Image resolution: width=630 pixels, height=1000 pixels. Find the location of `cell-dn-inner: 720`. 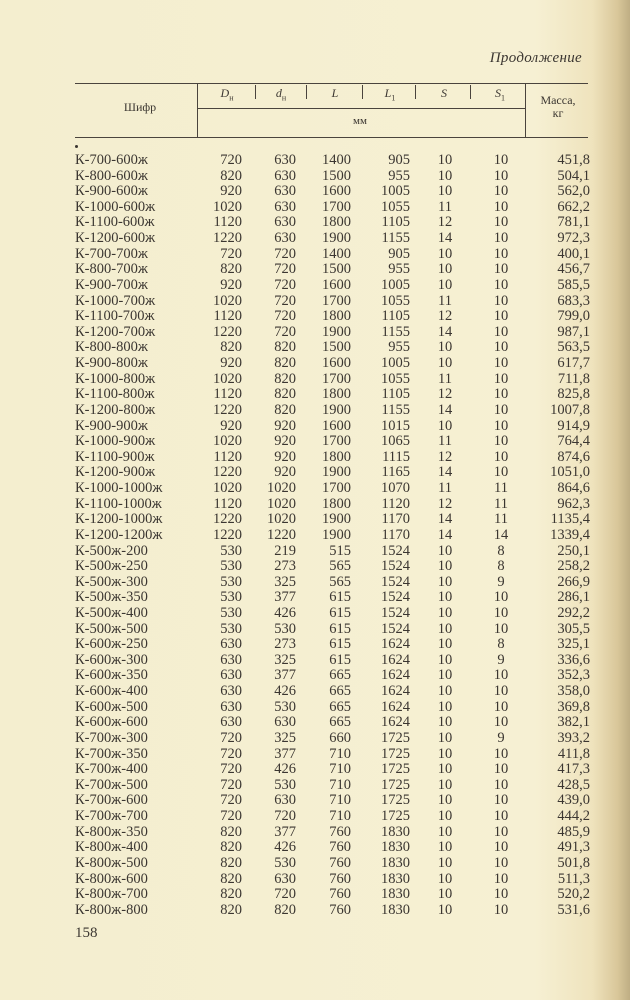

cell-dn-inner: 720 is located at coordinates (285, 253).